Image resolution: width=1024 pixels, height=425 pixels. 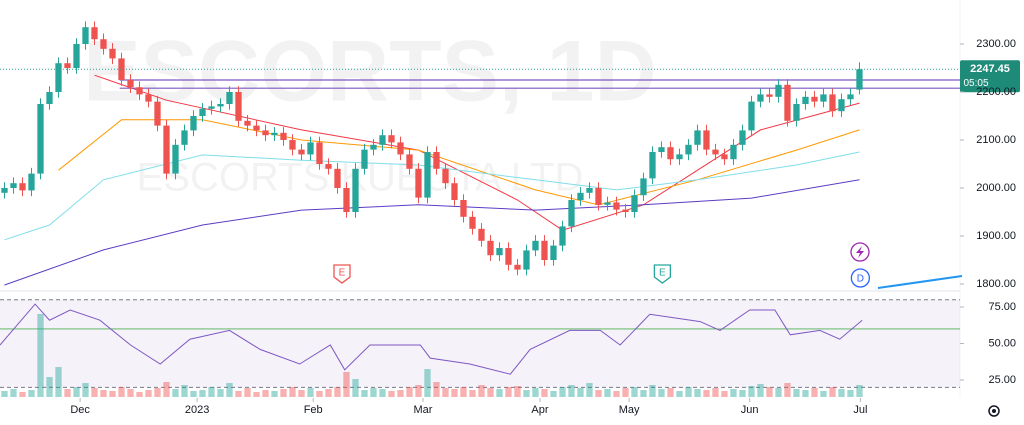 What do you see at coordinates (996, 188) in the screenshot?
I see `y-tick-label: 2000.00` at bounding box center [996, 188].